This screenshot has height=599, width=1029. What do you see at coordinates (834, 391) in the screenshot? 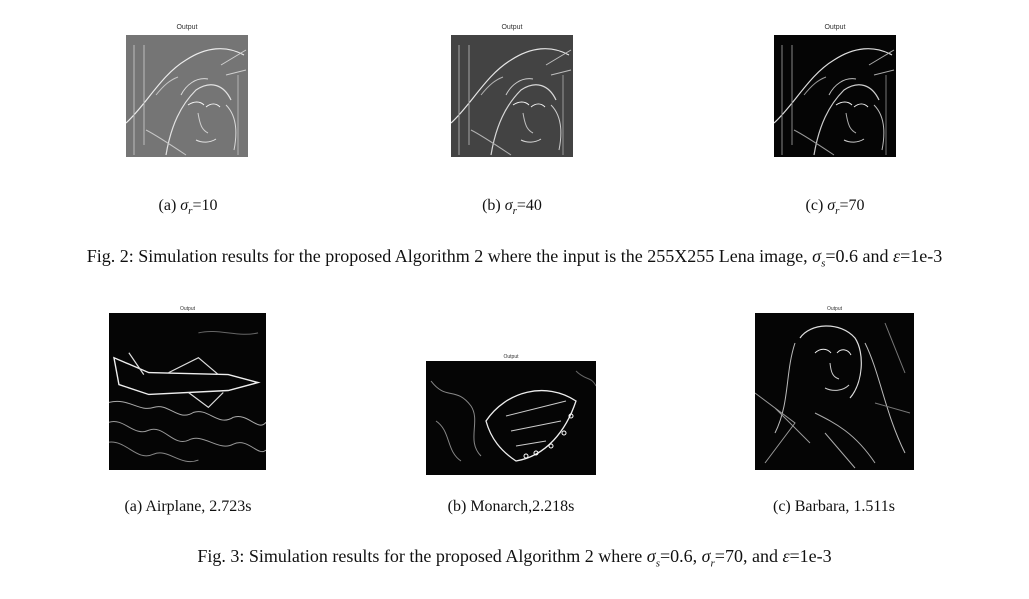
I see `barbara-output-image` at bounding box center [834, 391].